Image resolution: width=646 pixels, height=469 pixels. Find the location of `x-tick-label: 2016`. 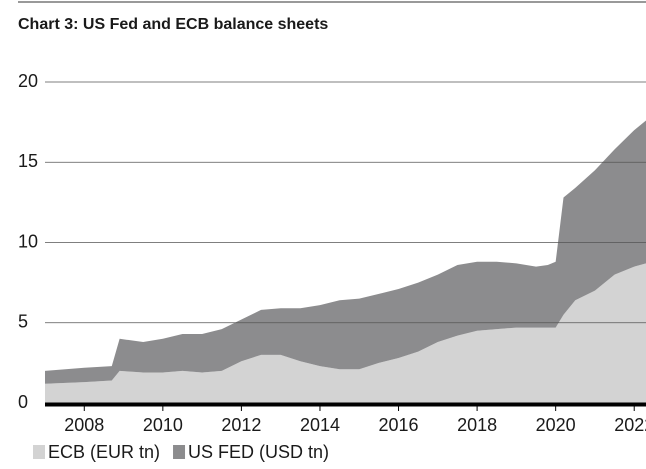

x-tick-label: 2016 is located at coordinates (399, 425).